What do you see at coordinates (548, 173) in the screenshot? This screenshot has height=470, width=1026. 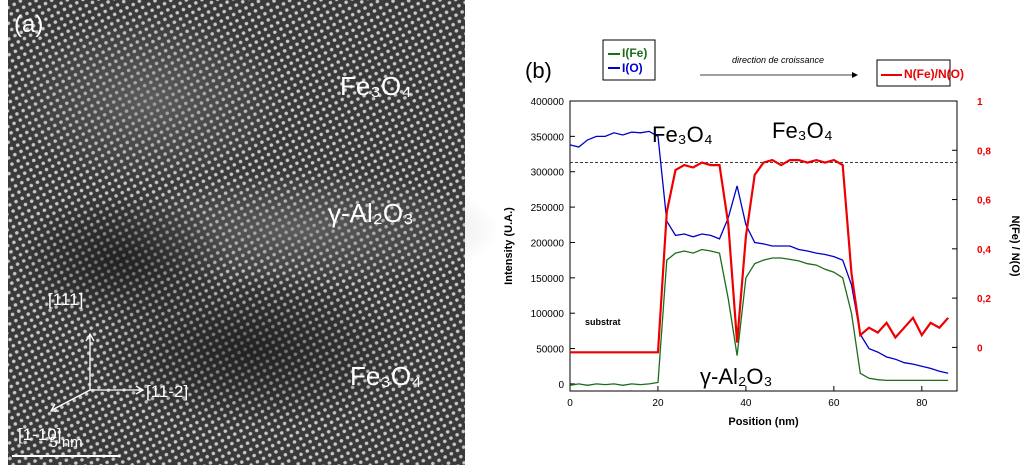 I see `y-tick-label: 300000` at bounding box center [548, 173].